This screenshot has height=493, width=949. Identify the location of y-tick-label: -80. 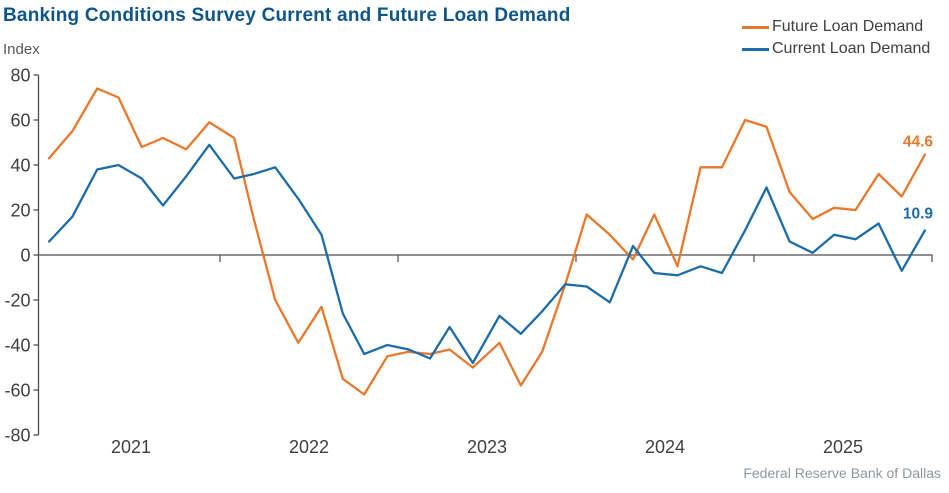
(17, 436).